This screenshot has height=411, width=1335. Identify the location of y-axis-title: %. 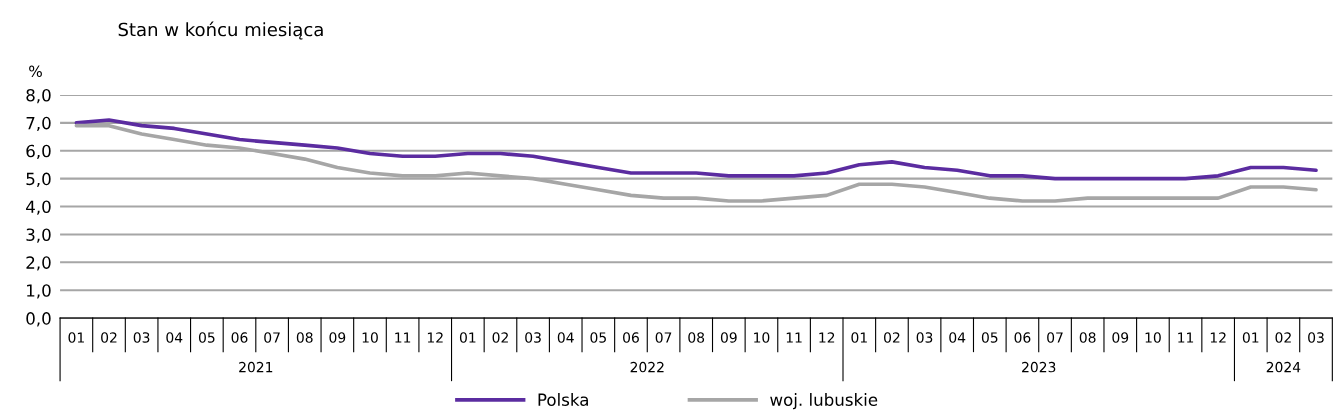
(35, 71).